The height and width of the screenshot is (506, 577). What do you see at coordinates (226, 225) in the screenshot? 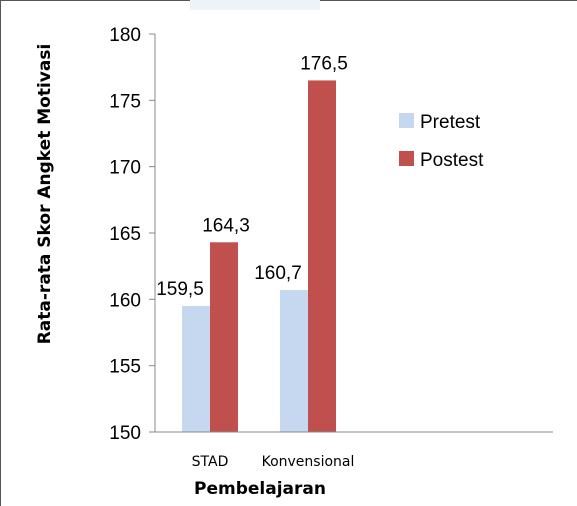
I see `data-label: 164,3` at bounding box center [226, 225].